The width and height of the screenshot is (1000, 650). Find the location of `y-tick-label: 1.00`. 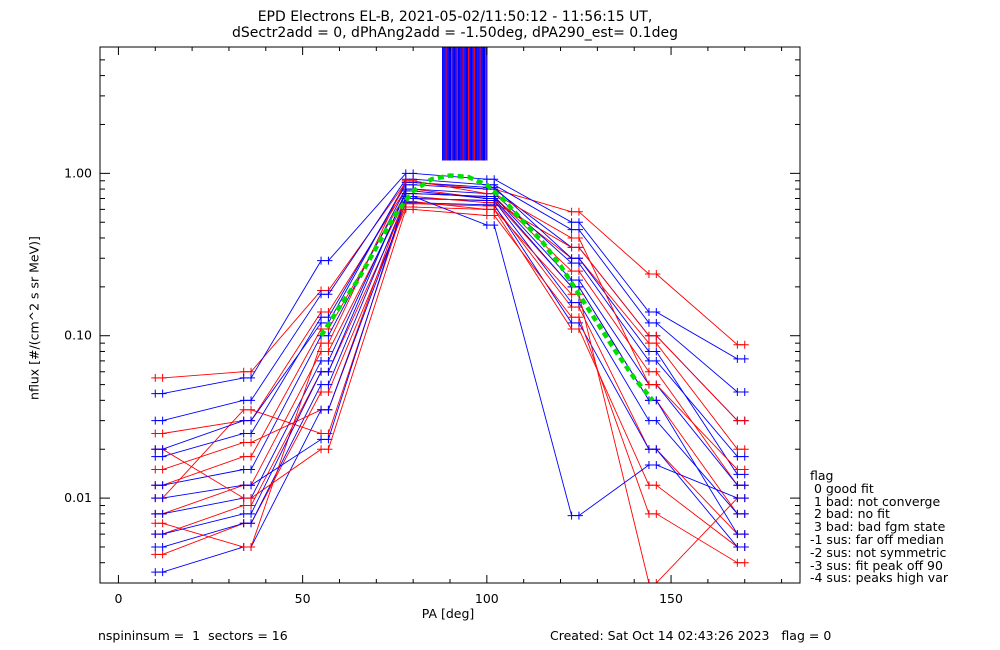

y-tick-label: 1.00 is located at coordinates (78, 172).